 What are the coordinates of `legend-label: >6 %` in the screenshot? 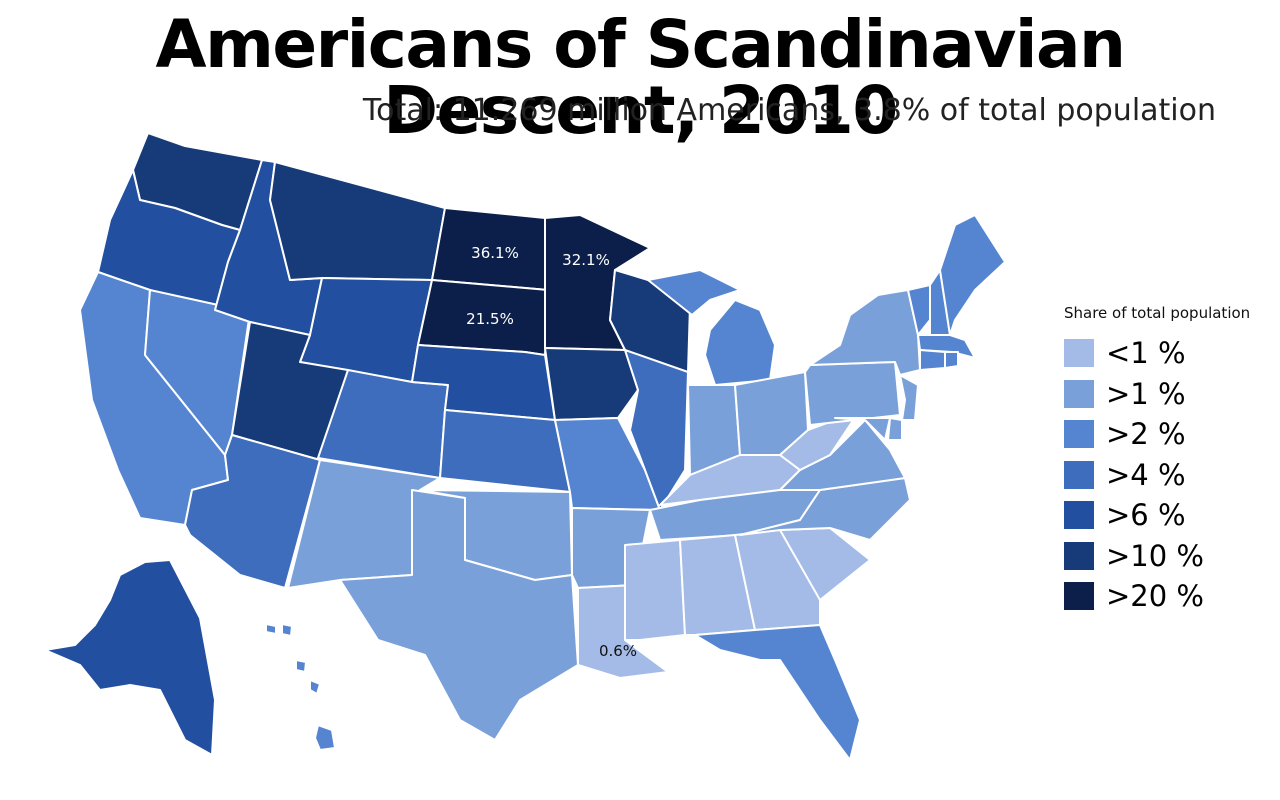 It's located at (1146, 515).